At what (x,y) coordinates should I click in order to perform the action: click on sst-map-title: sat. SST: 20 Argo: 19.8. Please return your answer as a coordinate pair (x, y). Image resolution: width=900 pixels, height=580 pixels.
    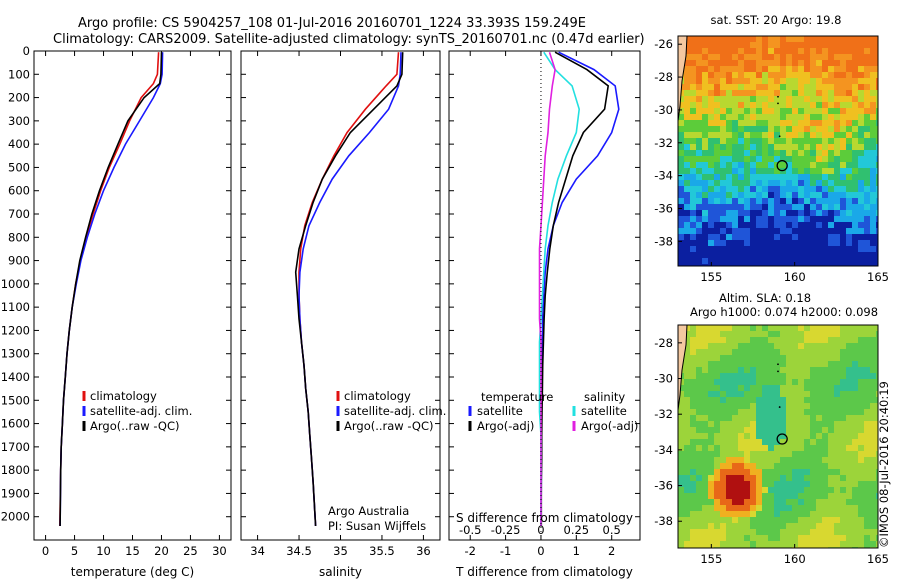
    Looking at the image, I should click on (776, 20).